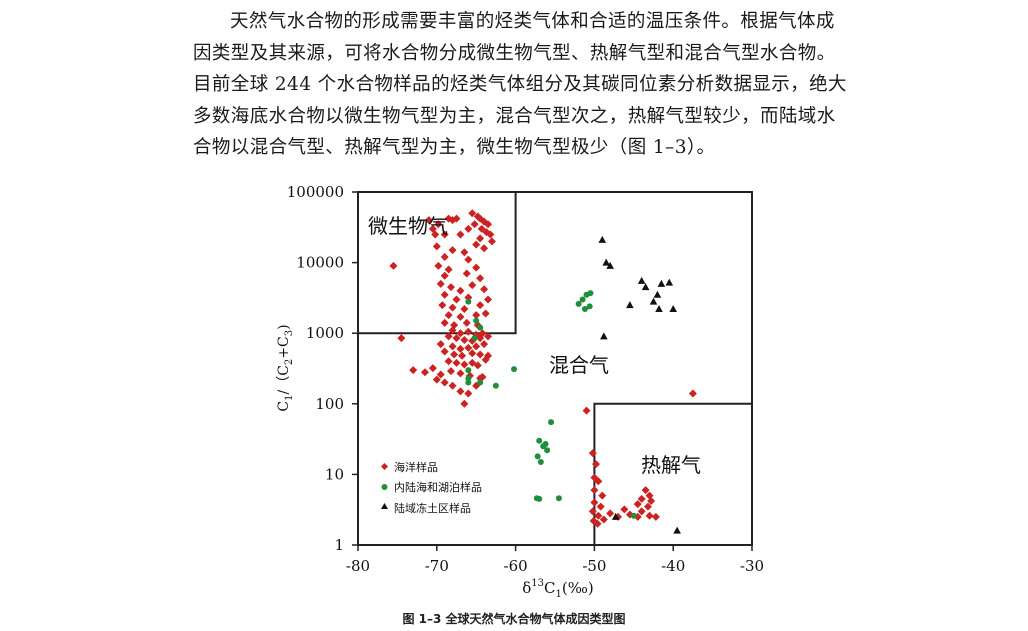 This screenshot has width=1028, height=631. I want to click on legend-marker-marine, so click(384, 466).